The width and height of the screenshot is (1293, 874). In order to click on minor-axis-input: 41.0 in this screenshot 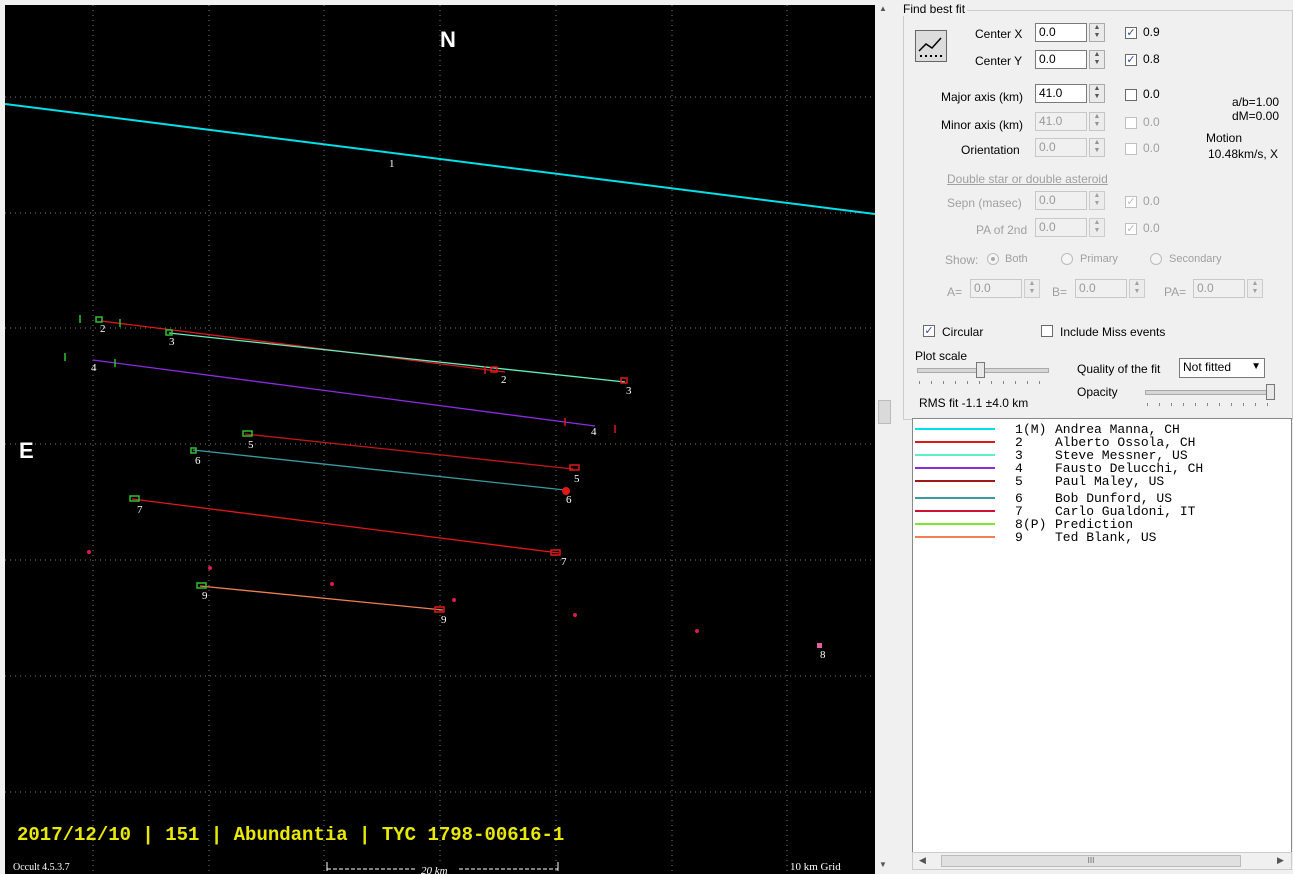, I will do `click(1061, 121)`.